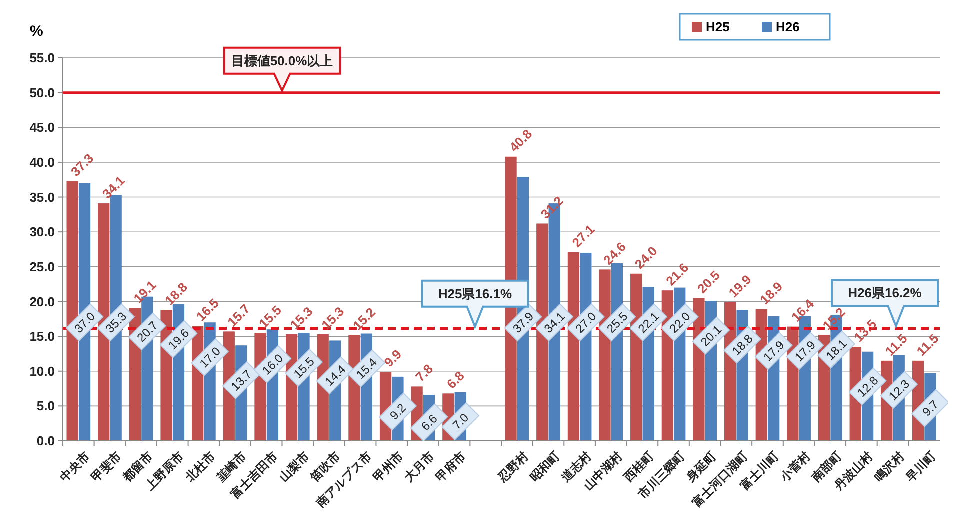  Describe the element at coordinates (37, 31) in the screenshot. I see `y-axis-title: %` at that location.